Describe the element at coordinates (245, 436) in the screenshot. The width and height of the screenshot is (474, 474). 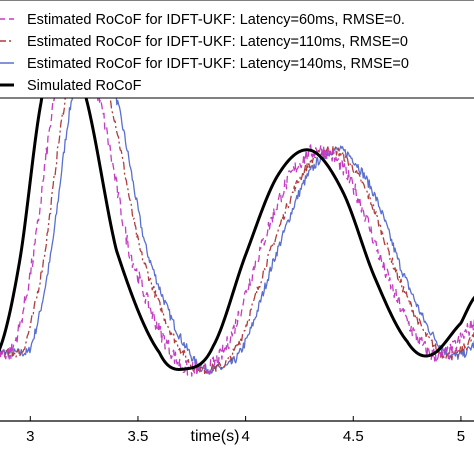
I see `x-tick-label: 4` at that location.